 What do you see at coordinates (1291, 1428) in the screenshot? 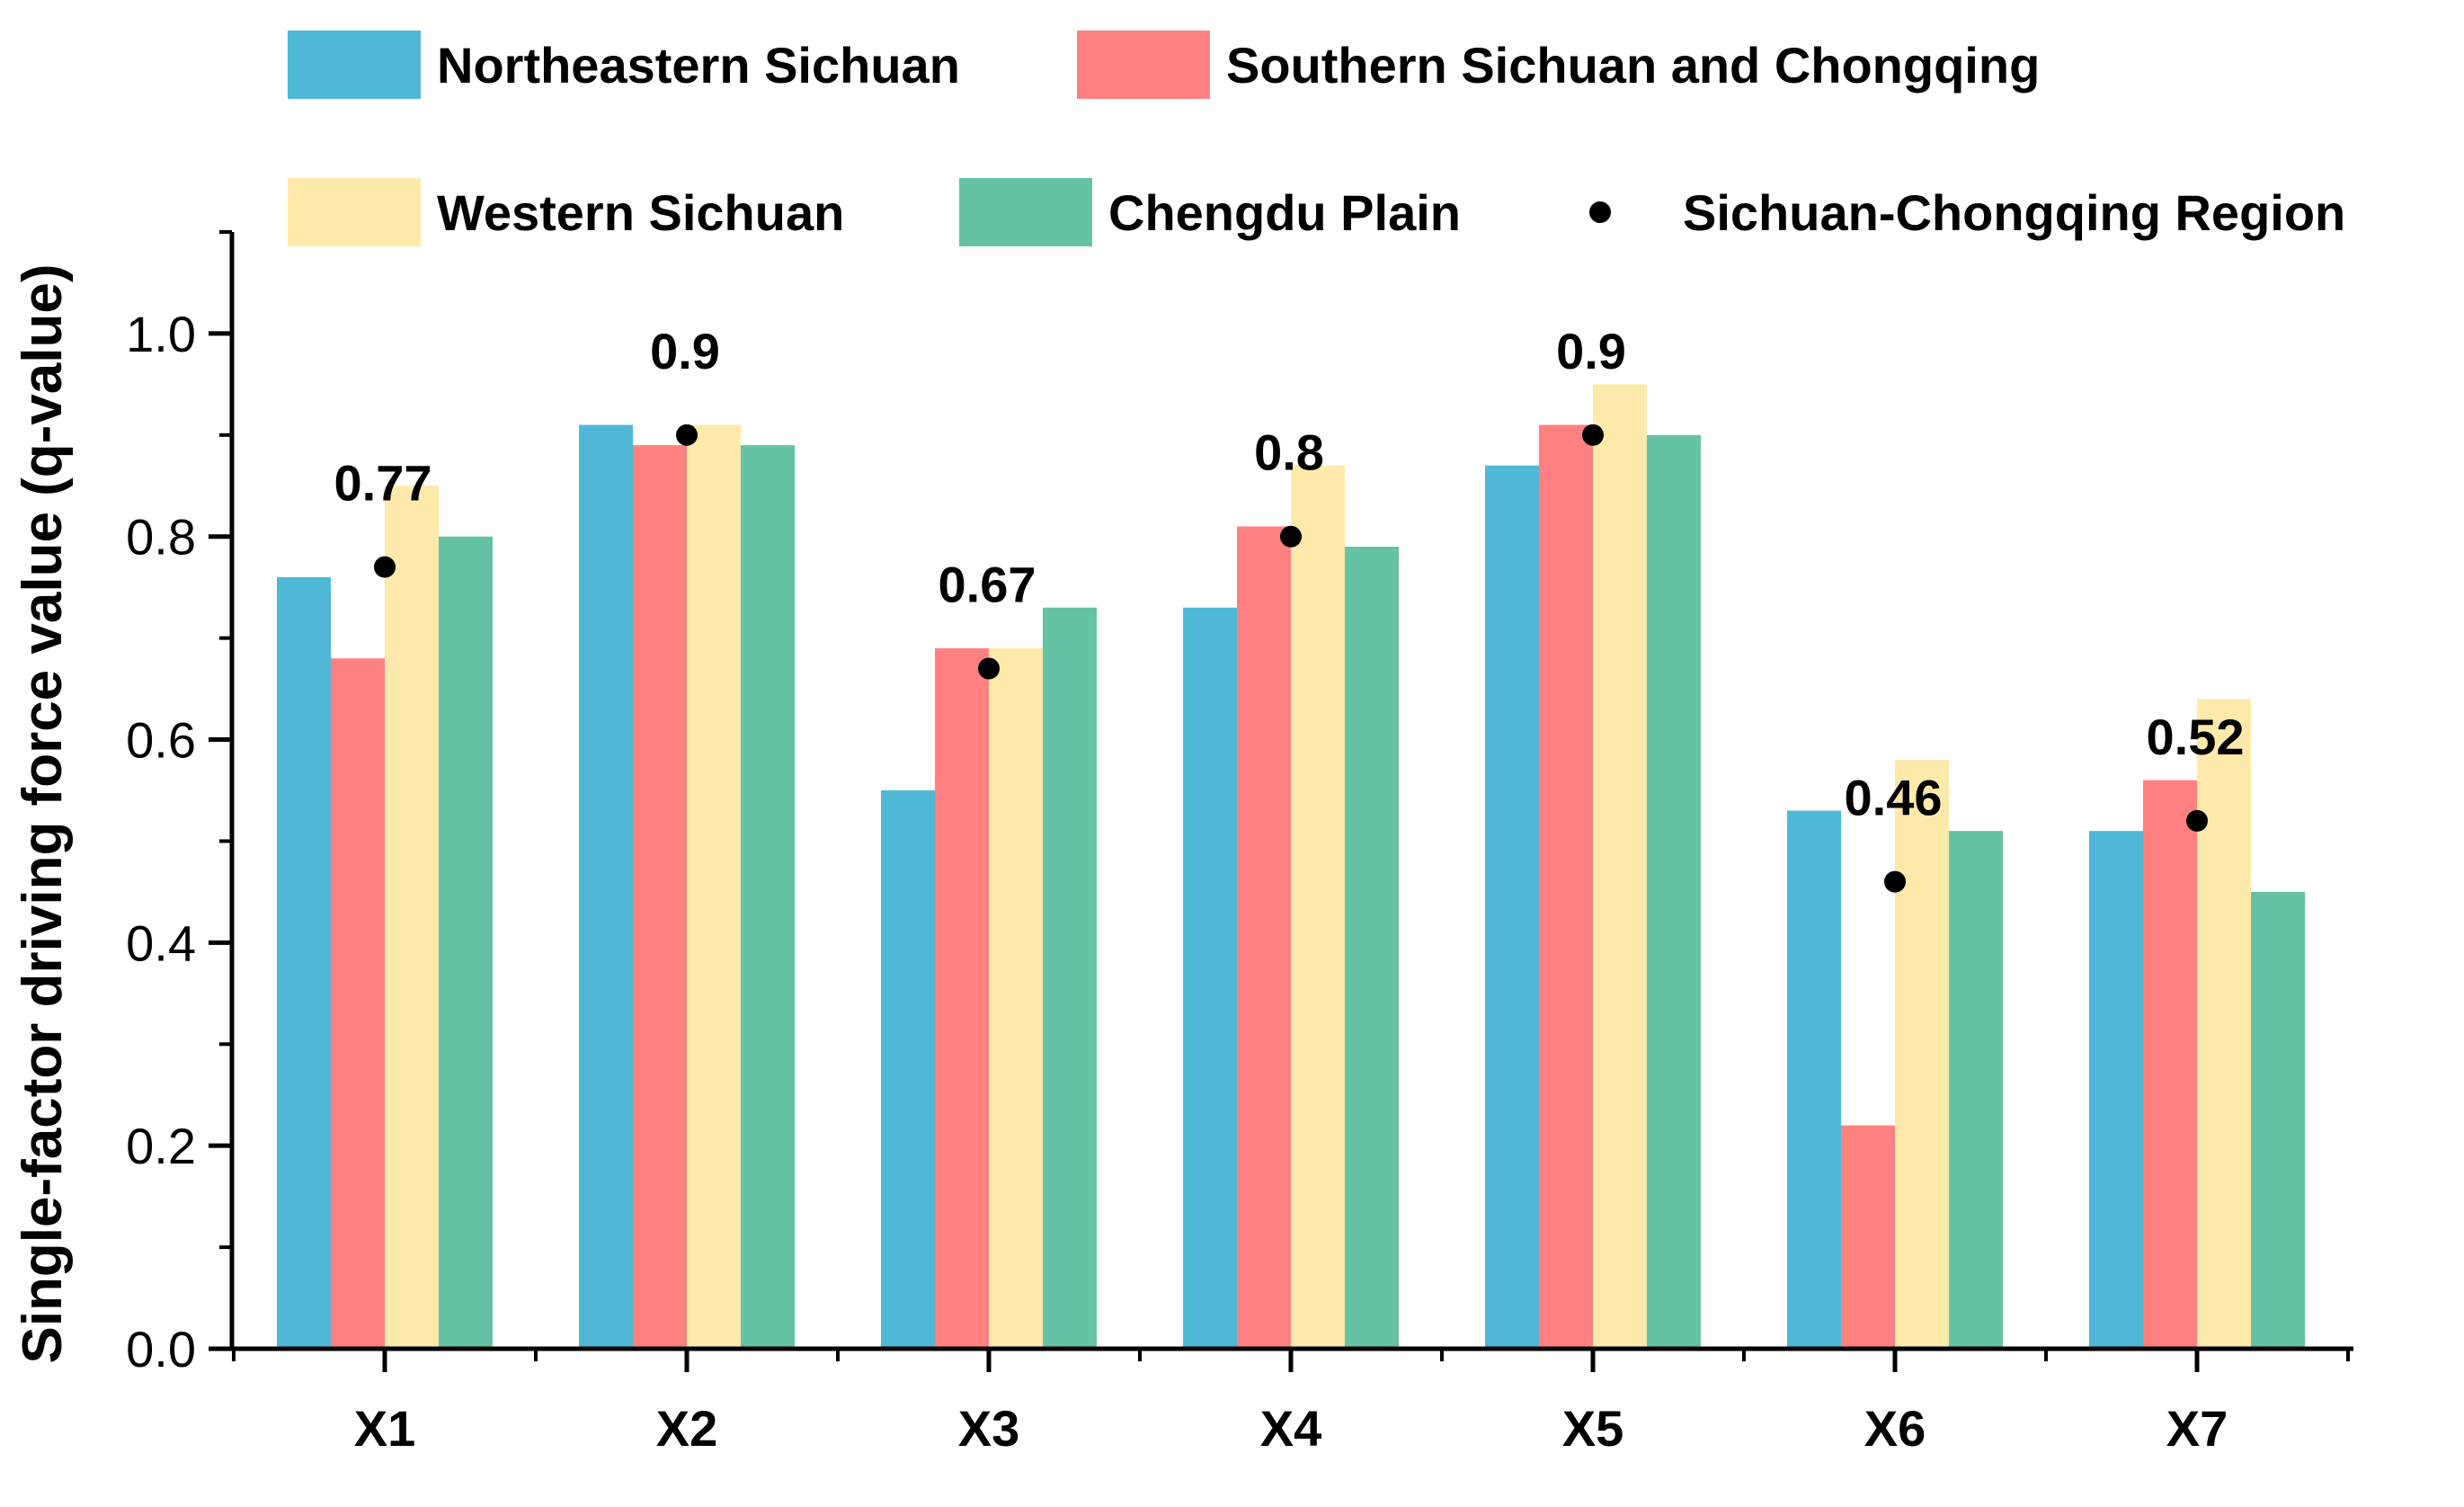
I see `x-tick-label-x4: X4` at bounding box center [1291, 1428].